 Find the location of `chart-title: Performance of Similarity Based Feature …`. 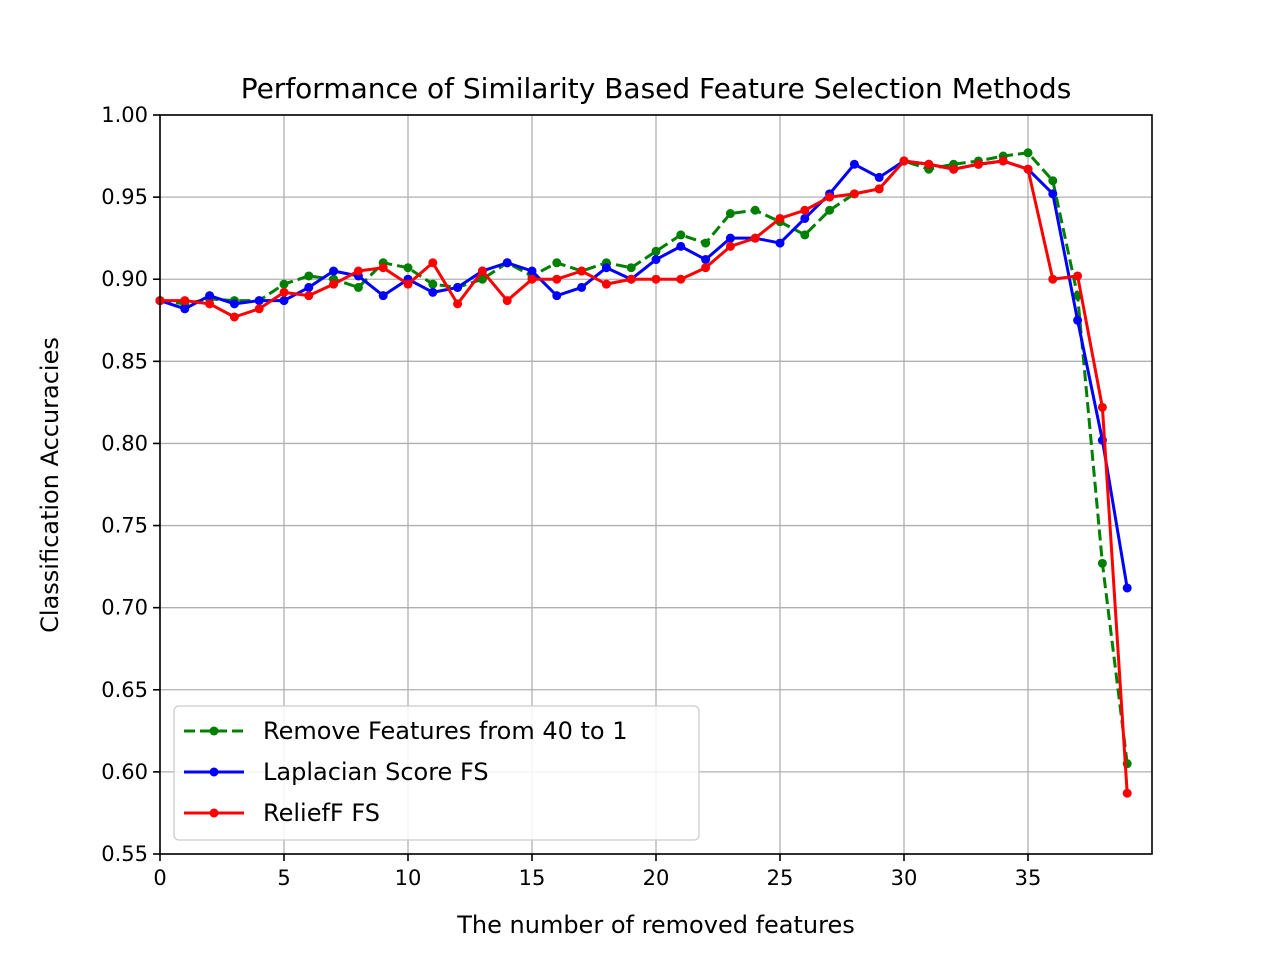

chart-title: Performance of Similarity Based Feature … is located at coordinates (656, 88).